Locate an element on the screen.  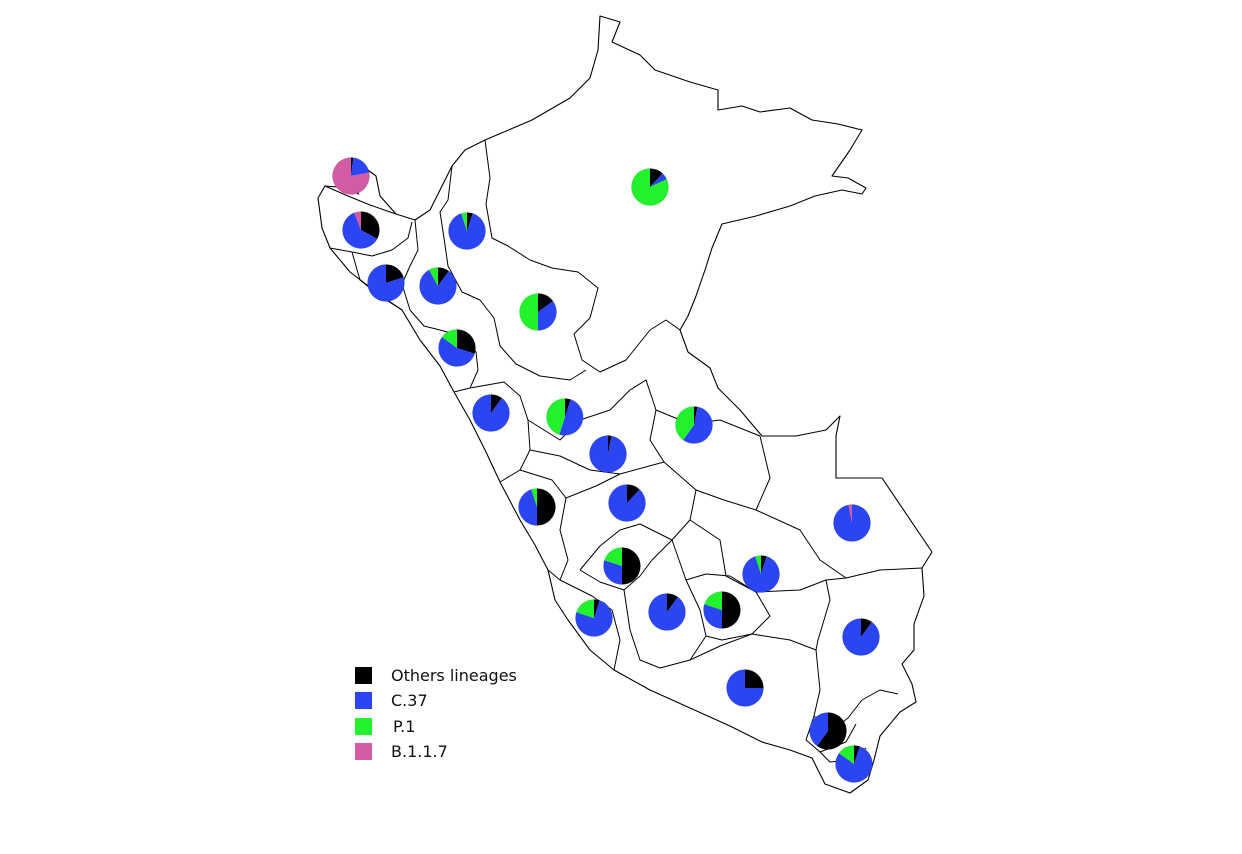
pie-slice-lambayeque-others is located at coordinates (395, 273).